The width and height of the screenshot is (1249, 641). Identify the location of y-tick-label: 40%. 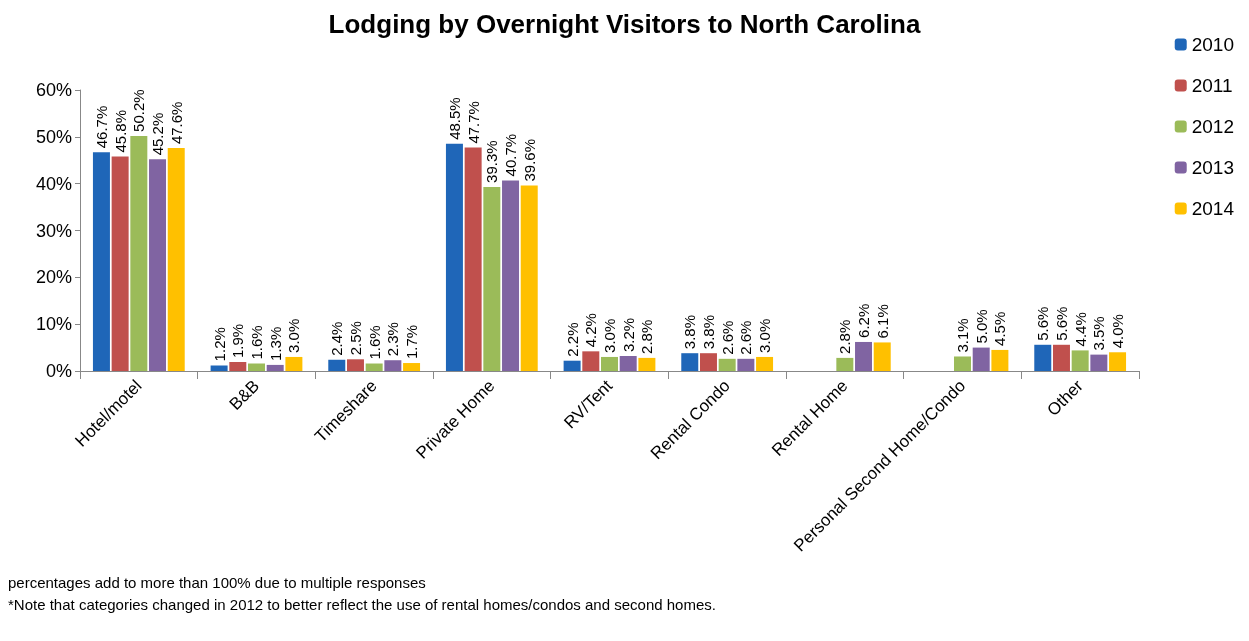
(53, 183).